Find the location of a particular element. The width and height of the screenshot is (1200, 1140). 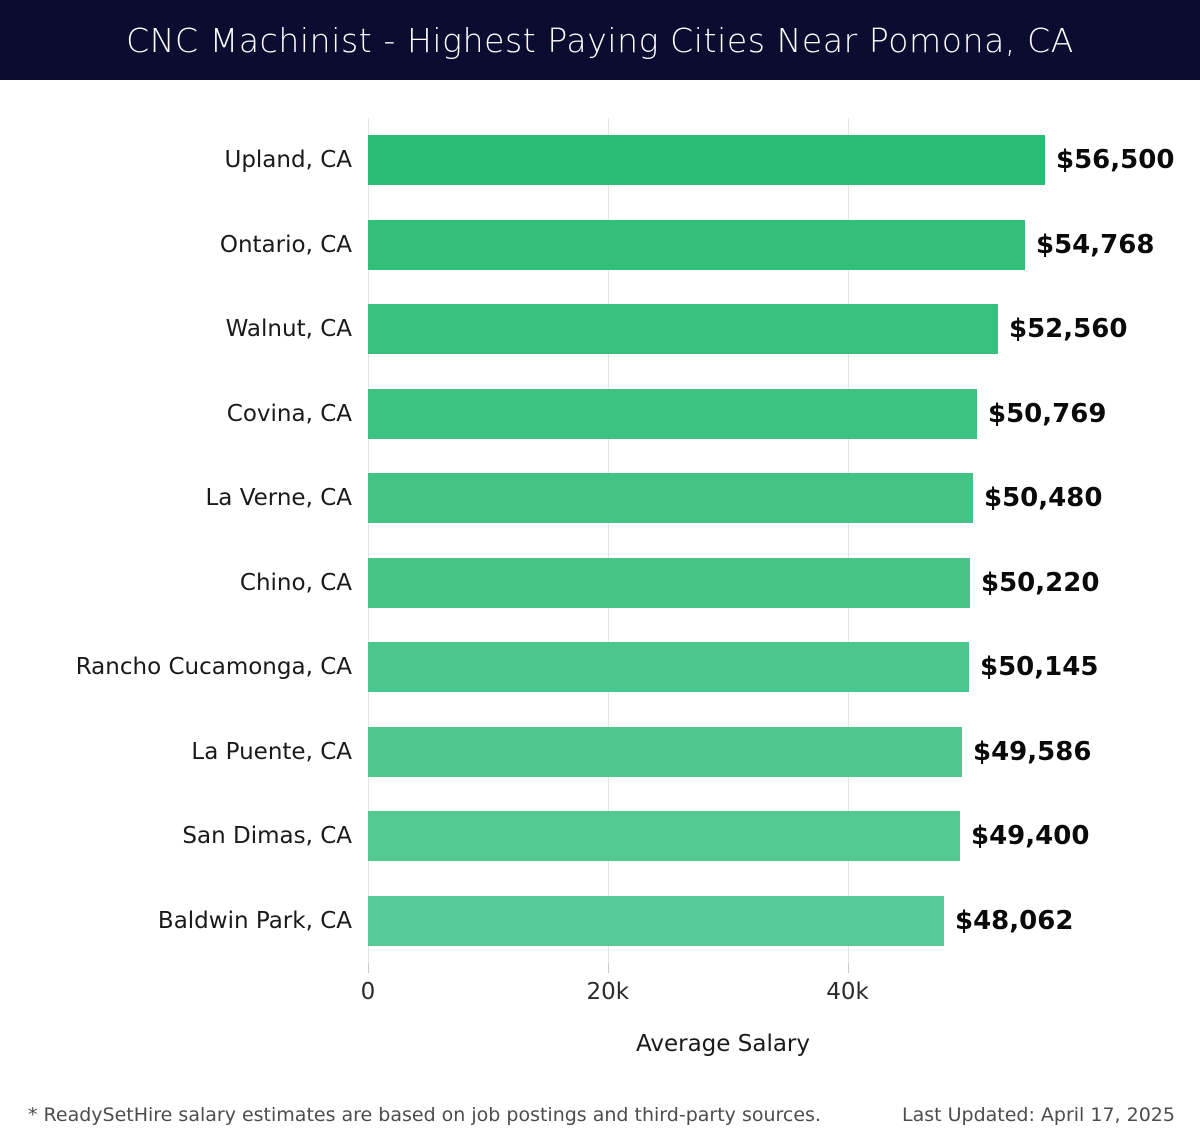

bar-area: $54,768 is located at coordinates (784, 244).